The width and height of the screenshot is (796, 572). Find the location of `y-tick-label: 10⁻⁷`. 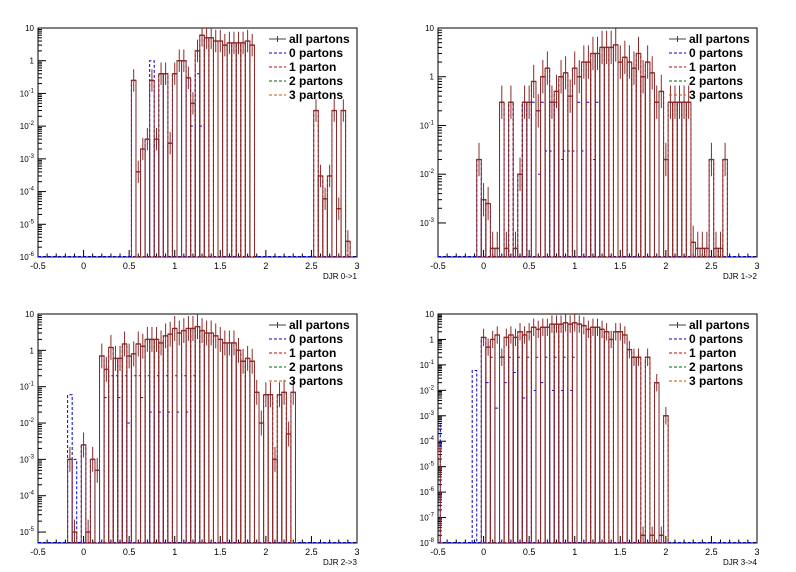

y-tick-label: 10⁻⁷ is located at coordinates (427, 518).